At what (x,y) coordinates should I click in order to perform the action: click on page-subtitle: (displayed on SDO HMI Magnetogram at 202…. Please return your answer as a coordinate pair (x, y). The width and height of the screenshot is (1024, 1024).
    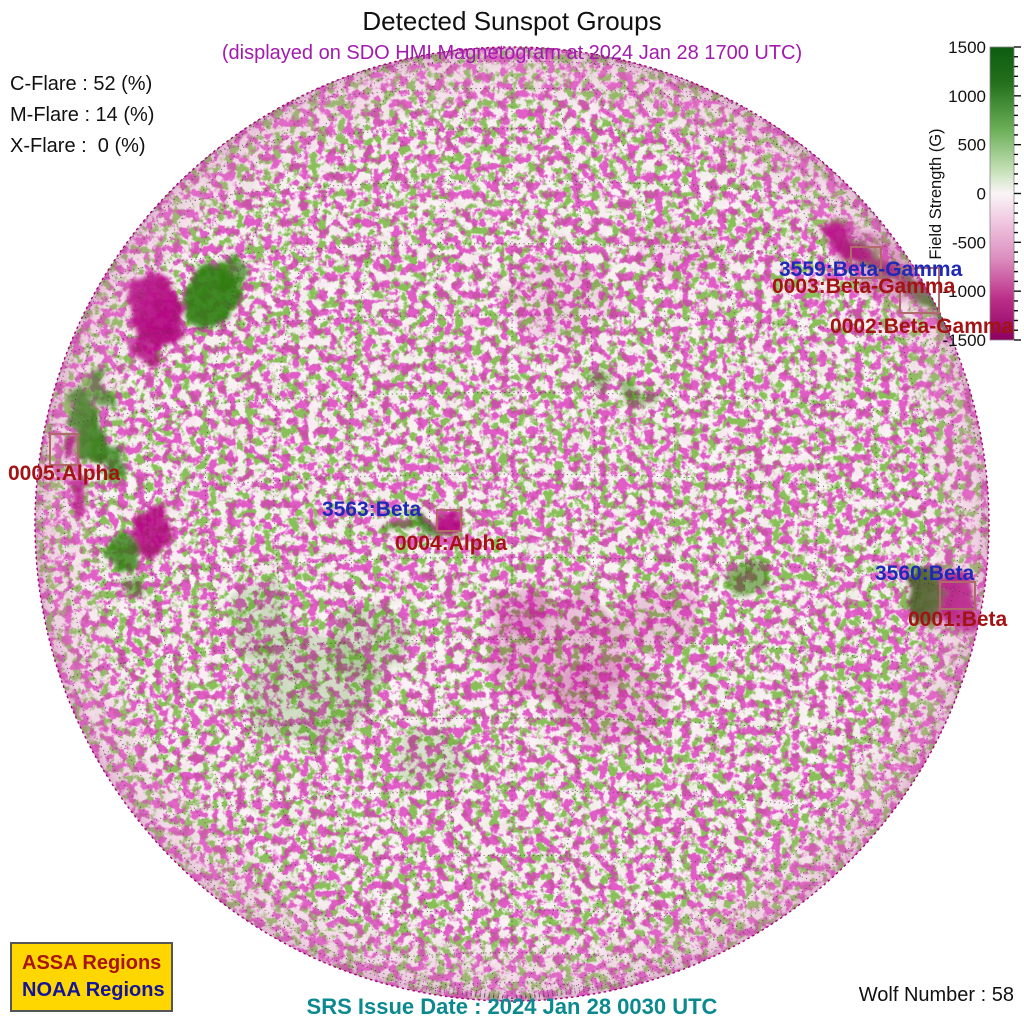
    Looking at the image, I should click on (512, 53).